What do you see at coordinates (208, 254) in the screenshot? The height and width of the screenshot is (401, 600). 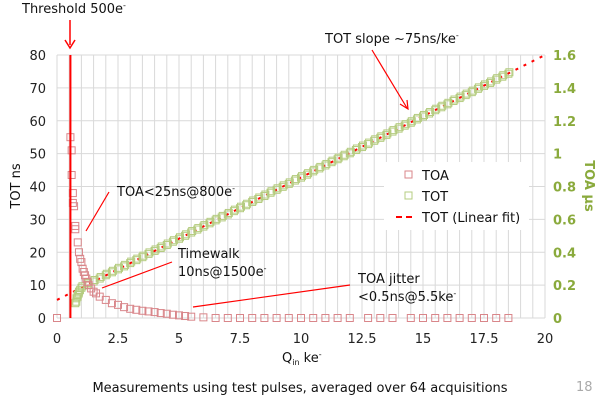 I see `timewalk-annotation-line1: Timewalk` at bounding box center [208, 254].